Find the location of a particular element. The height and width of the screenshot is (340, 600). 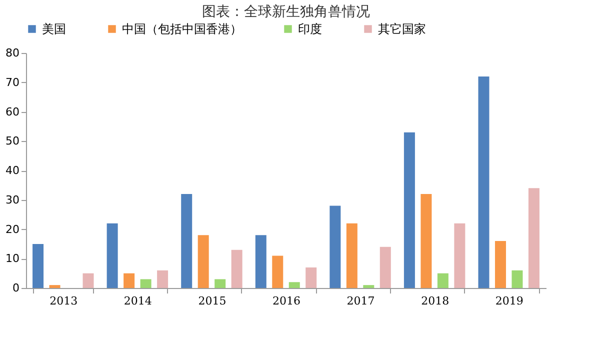

legend-label: 其它国家 is located at coordinates (402, 29).